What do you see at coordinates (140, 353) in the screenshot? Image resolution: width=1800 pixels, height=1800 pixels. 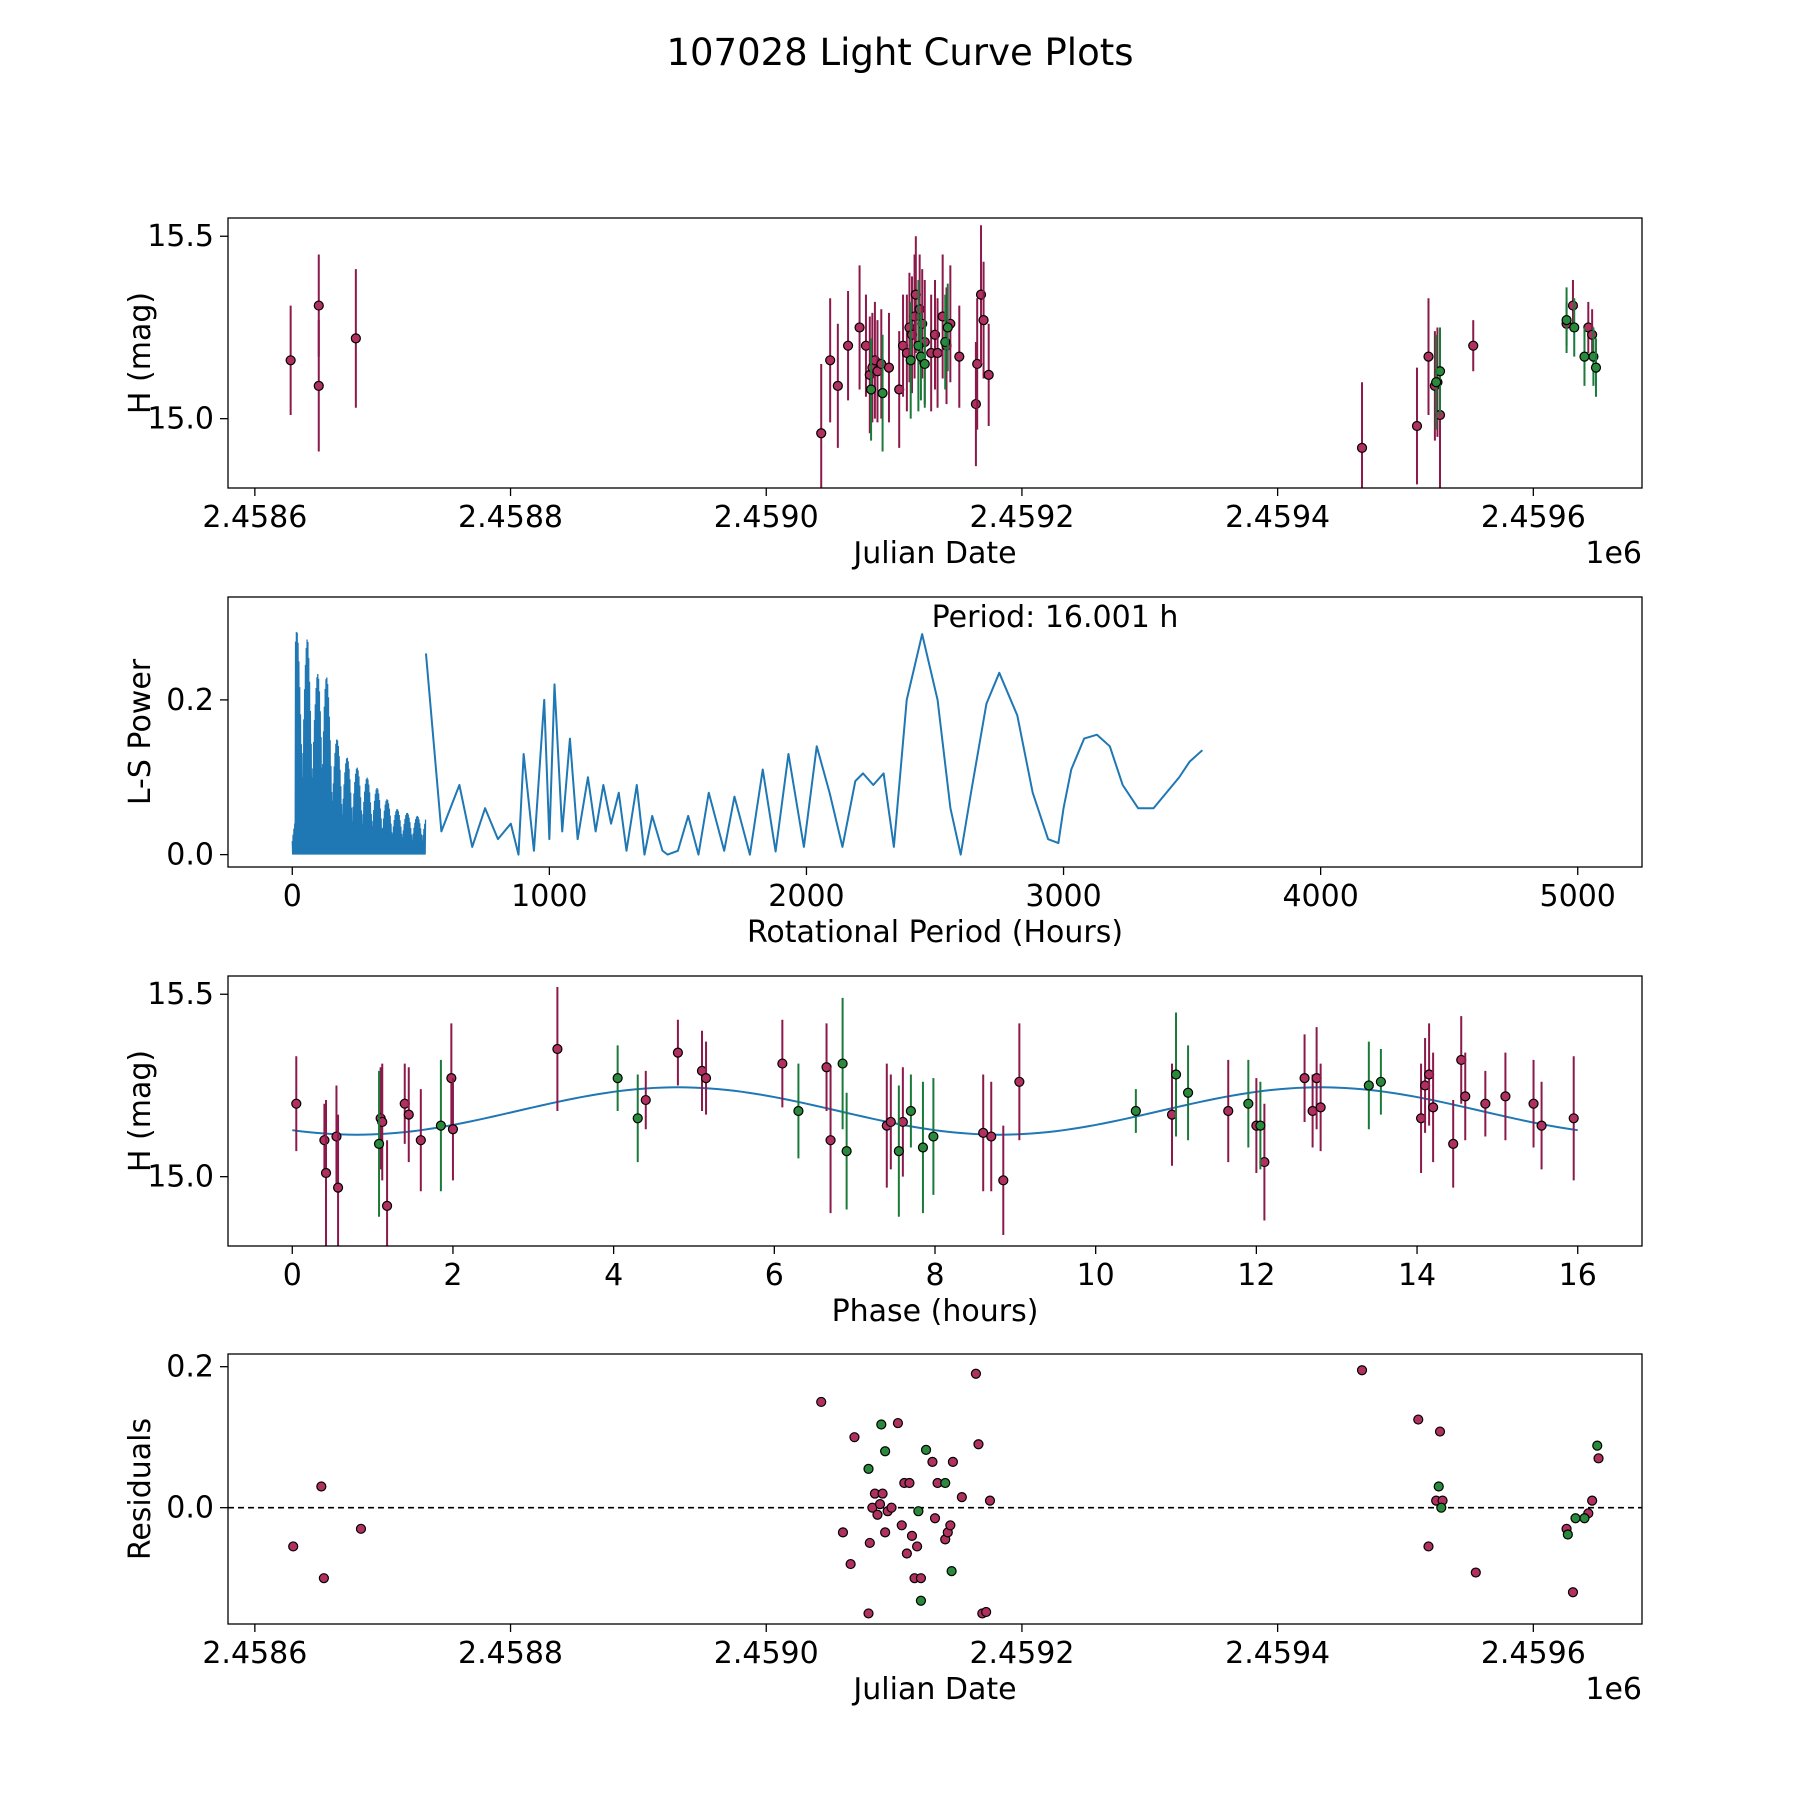 I see `y-axis-label: H (mag)` at bounding box center [140, 353].